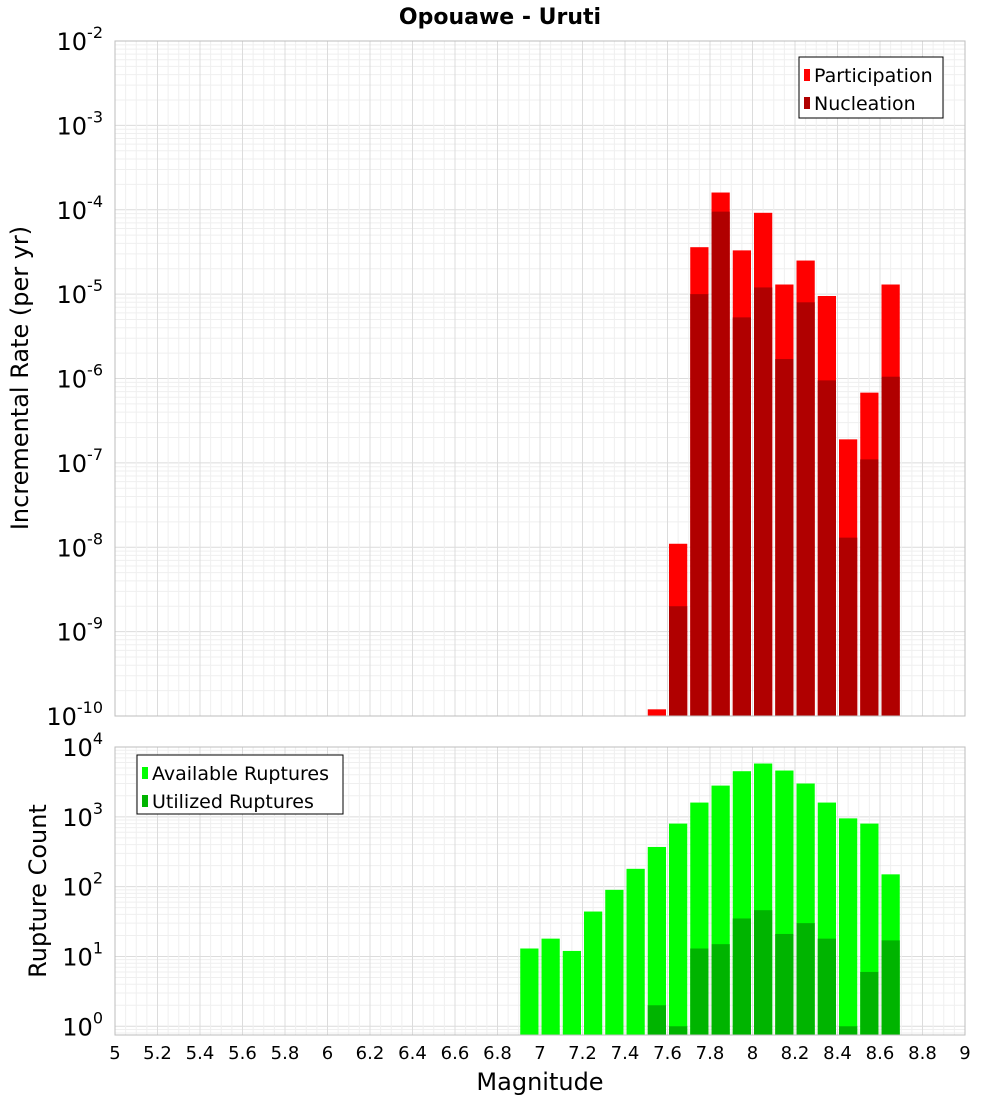  I want to click on x-tick-label: 7.2, so click(582, 1053).